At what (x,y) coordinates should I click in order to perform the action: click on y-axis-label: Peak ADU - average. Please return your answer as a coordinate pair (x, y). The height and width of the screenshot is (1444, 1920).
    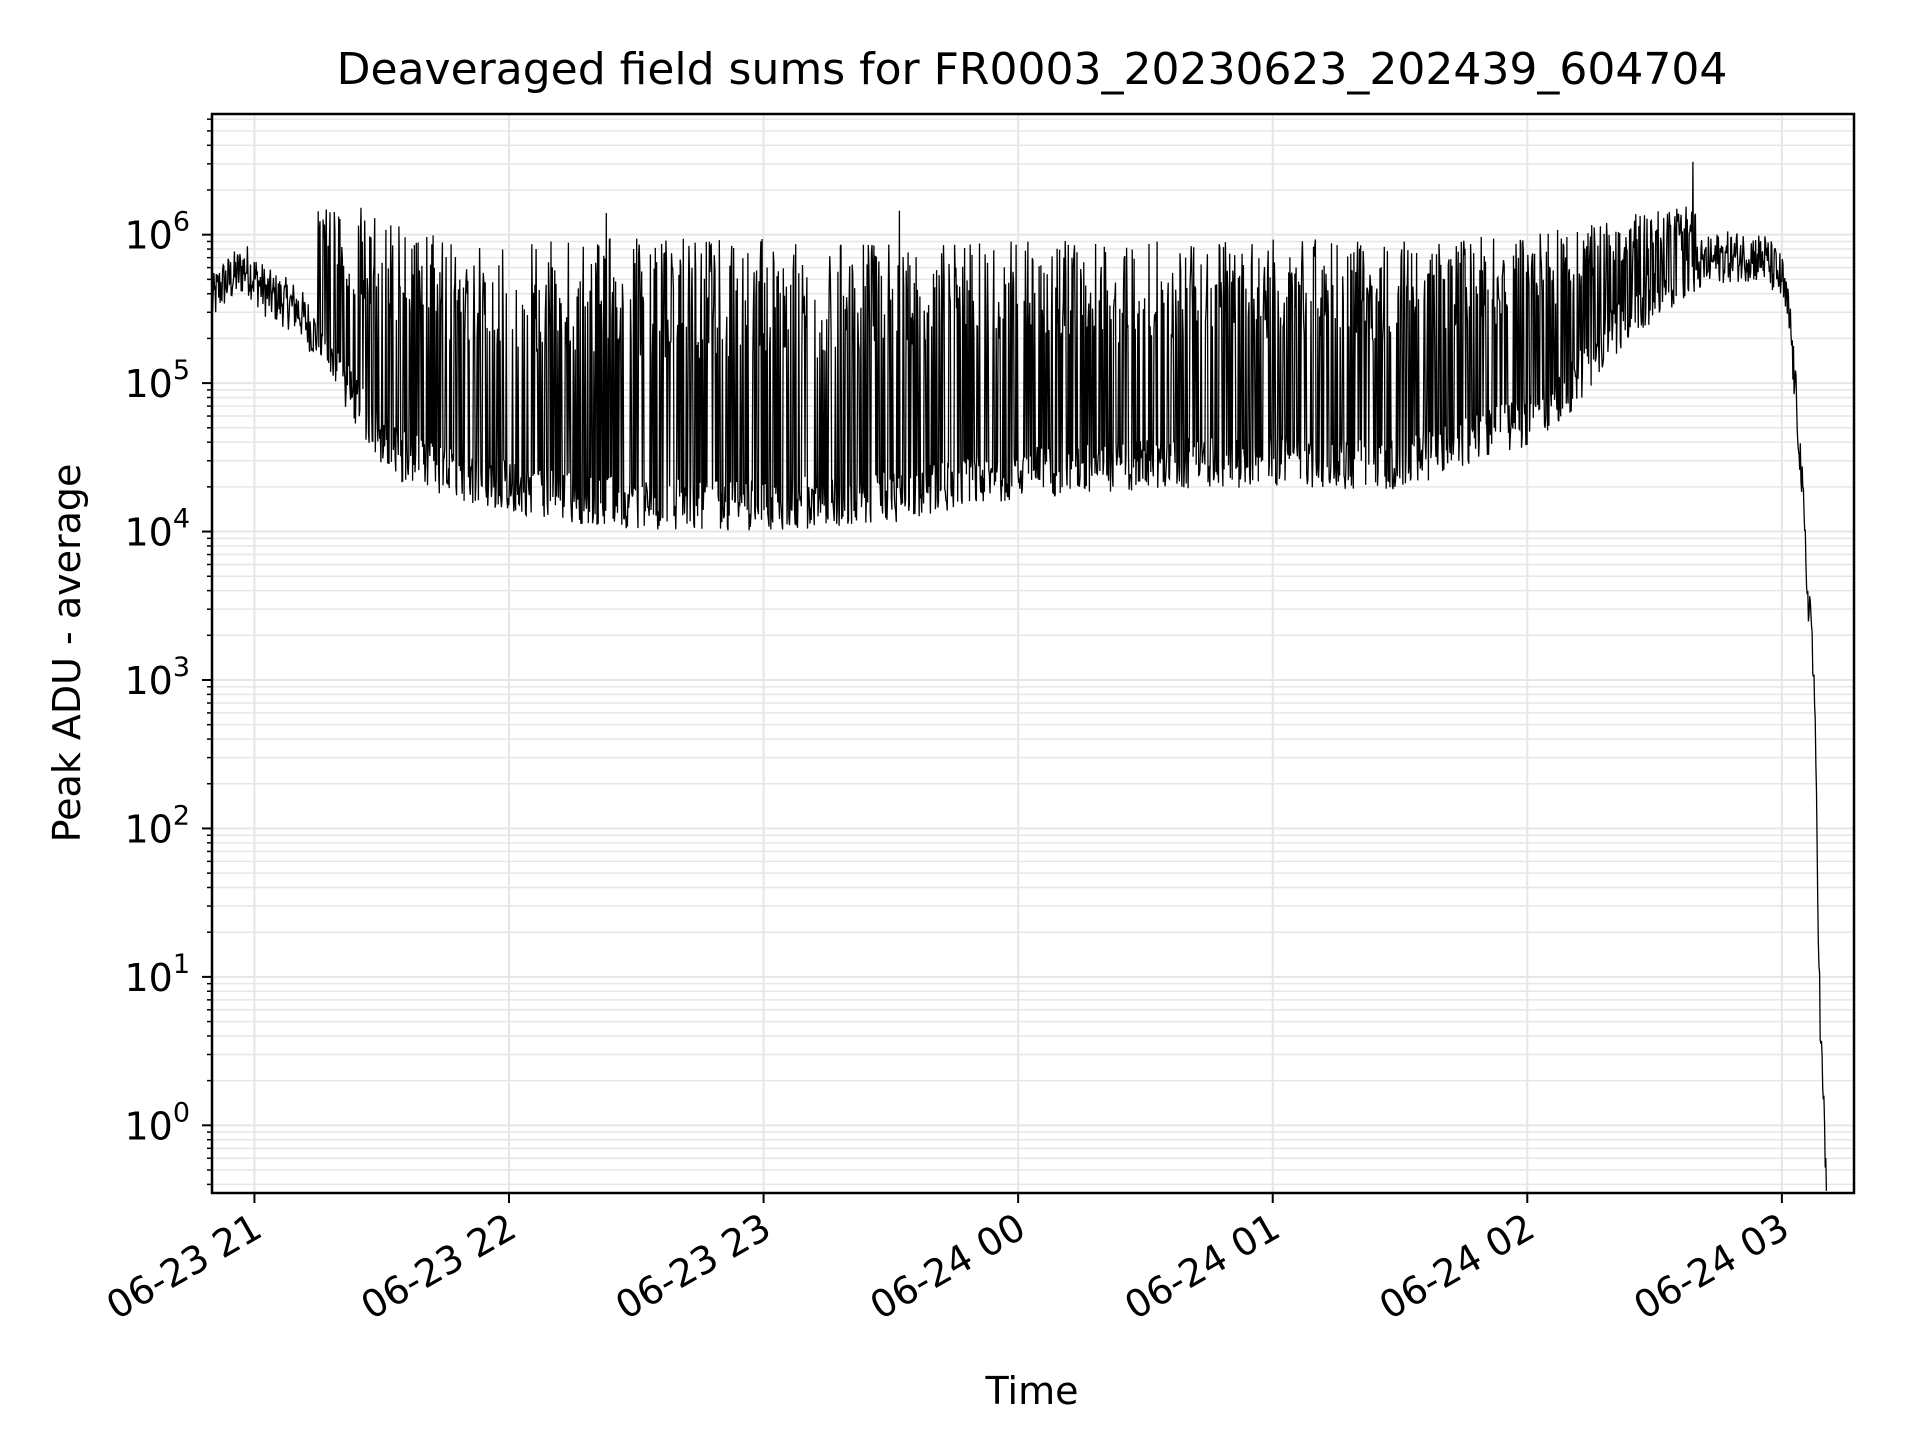
    Looking at the image, I should click on (67, 653).